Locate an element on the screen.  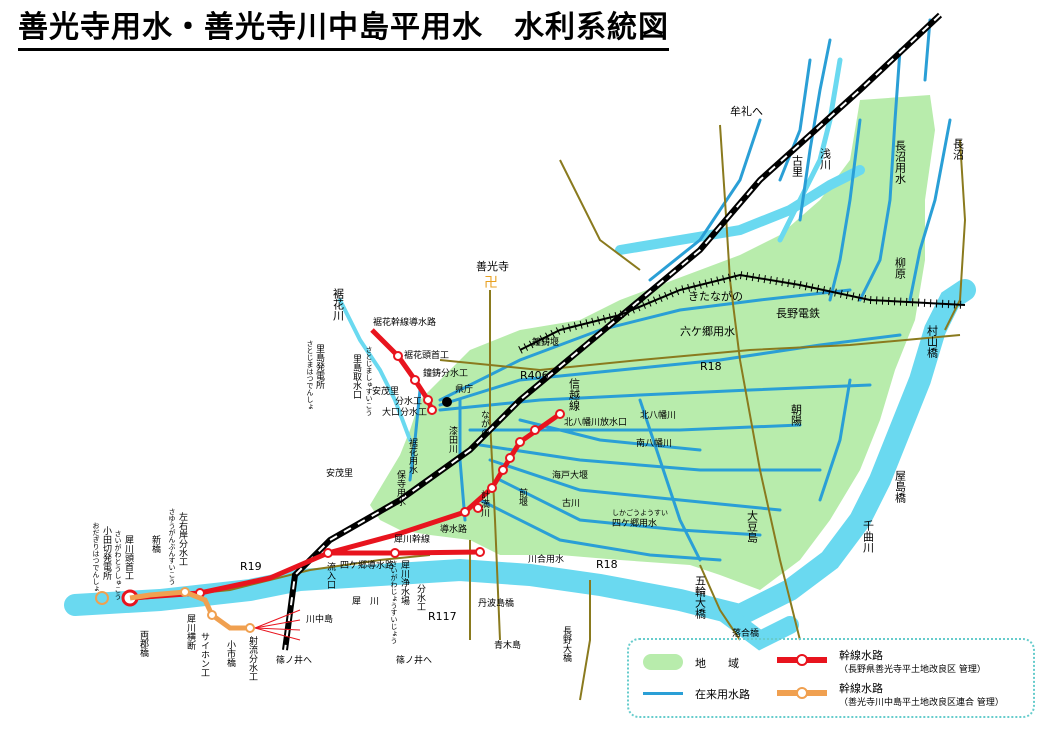
label-rokkago-kana: しかごうようすい is located at coordinates (640, 512).